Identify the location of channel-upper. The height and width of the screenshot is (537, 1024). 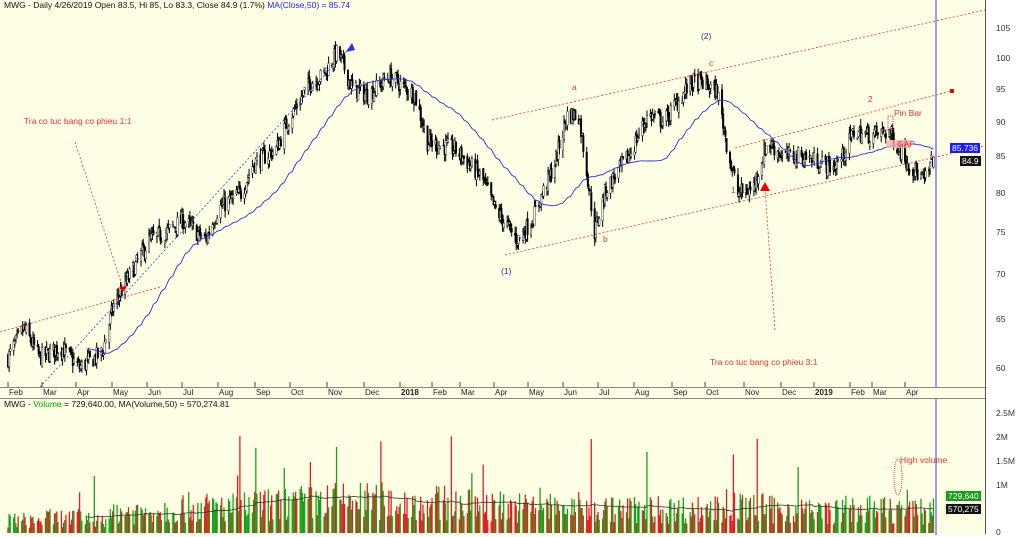
(738, 65).